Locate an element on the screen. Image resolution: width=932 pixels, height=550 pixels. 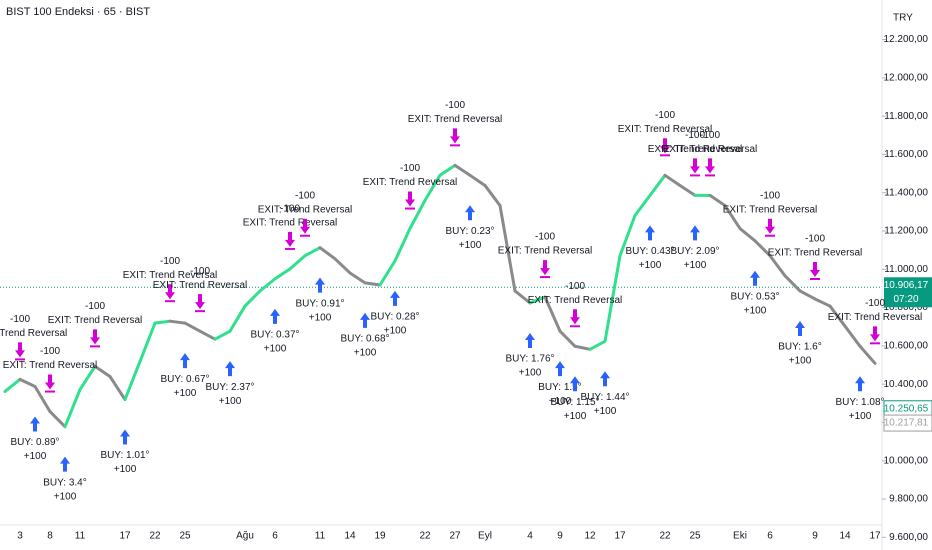
buy-label: BUY: 0.67° is located at coordinates (184, 379).